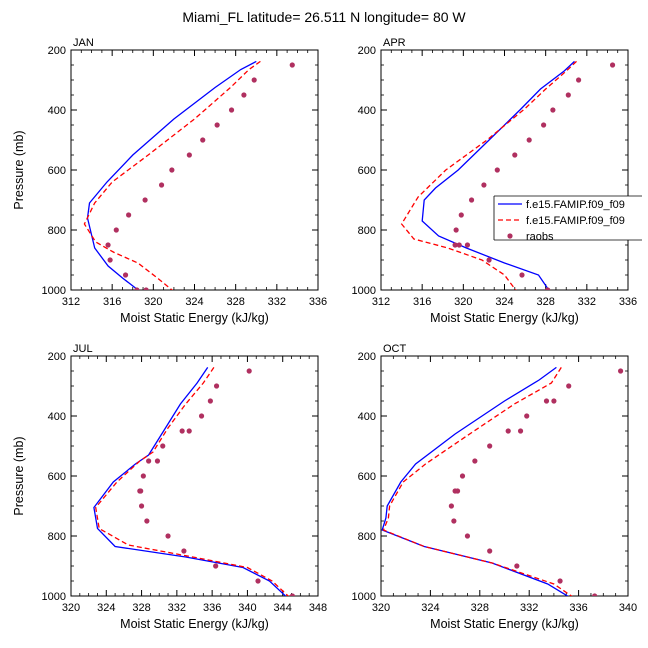  Describe the element at coordinates (628, 608) in the screenshot. I see `x-tick-label: 340` at that location.